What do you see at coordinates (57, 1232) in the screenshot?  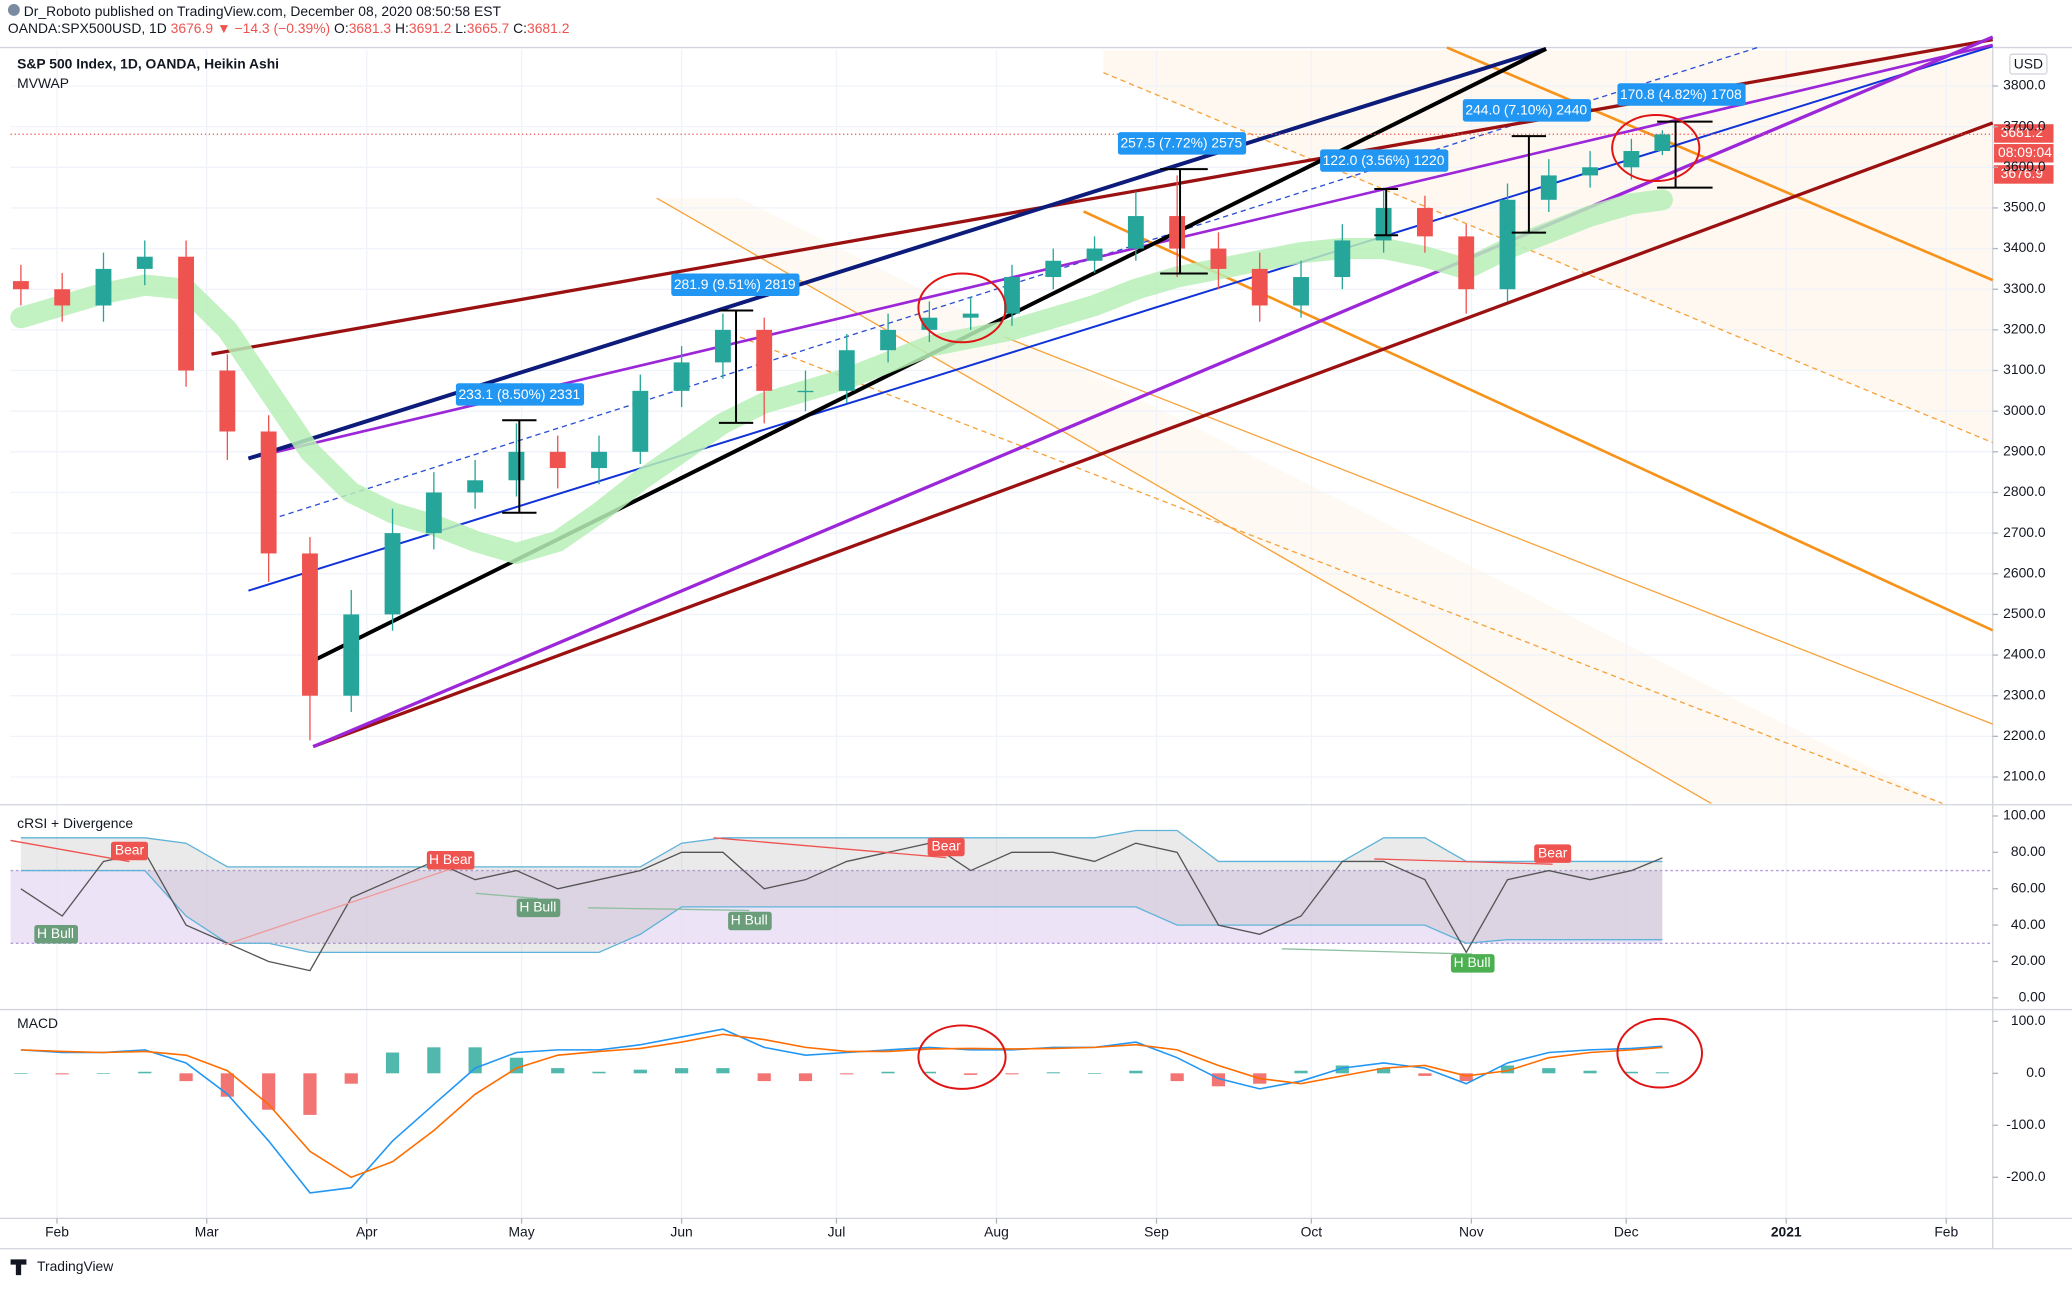 I see `x-tick-label: Feb` at bounding box center [57, 1232].